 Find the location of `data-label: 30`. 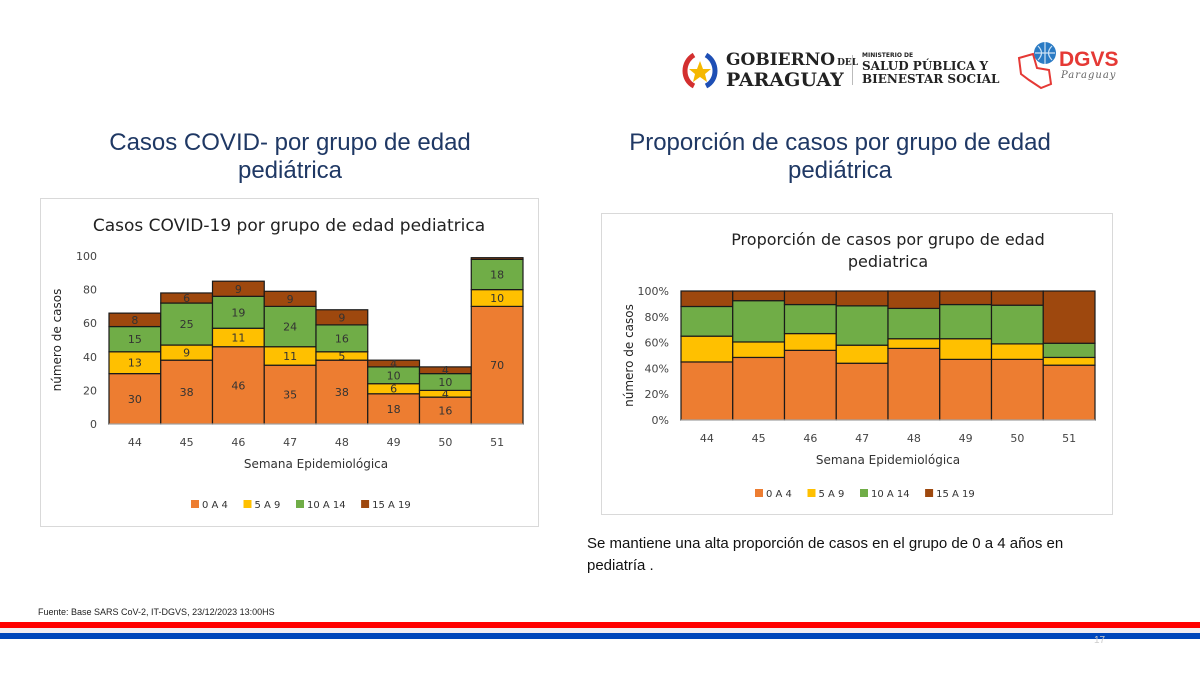

data-label: 30 is located at coordinates (135, 399).